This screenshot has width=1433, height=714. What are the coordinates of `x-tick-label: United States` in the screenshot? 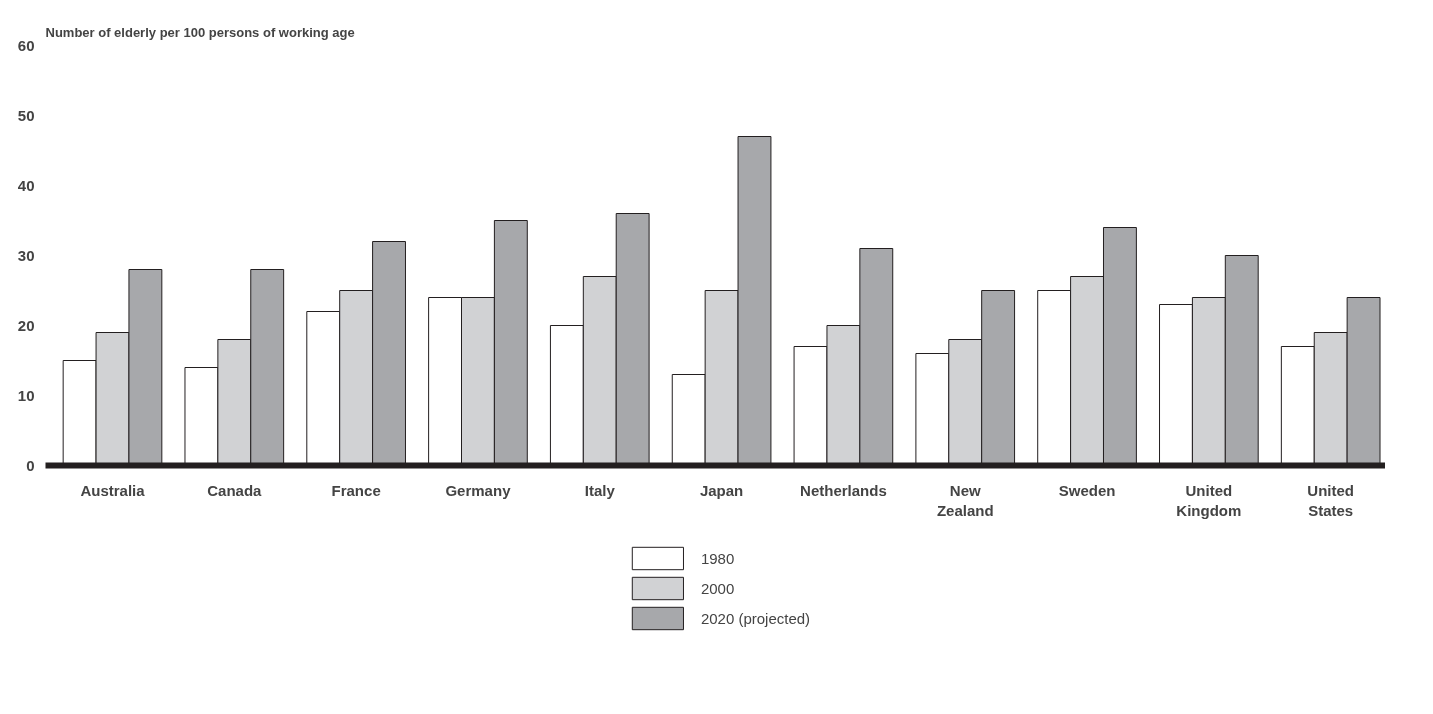 It's located at (1331, 500).